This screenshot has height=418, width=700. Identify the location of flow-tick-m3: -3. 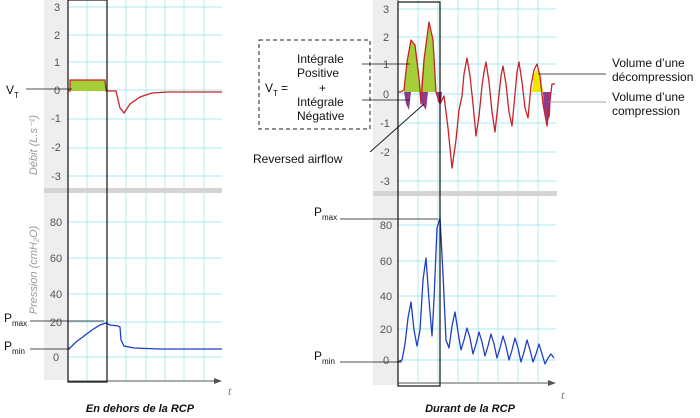
(56, 177).